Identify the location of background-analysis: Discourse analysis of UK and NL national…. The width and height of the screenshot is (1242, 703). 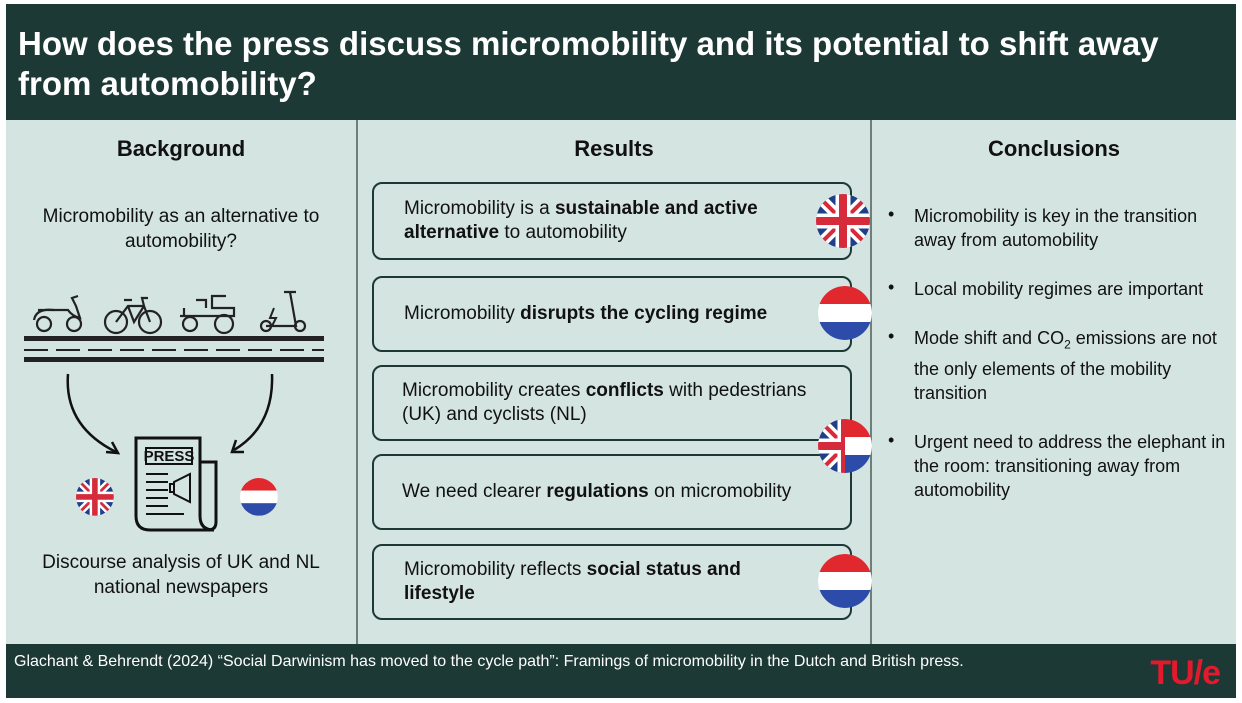
(181, 575).